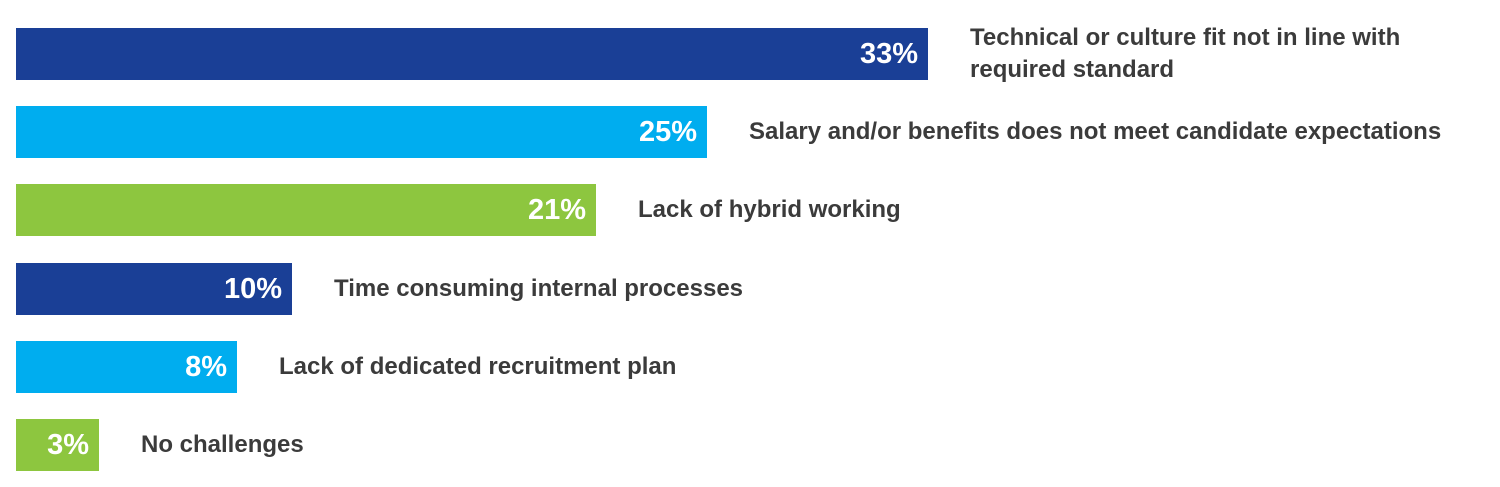 This screenshot has width=1500, height=487. I want to click on bar-category-label: Time consuming internal processes, so click(538, 289).